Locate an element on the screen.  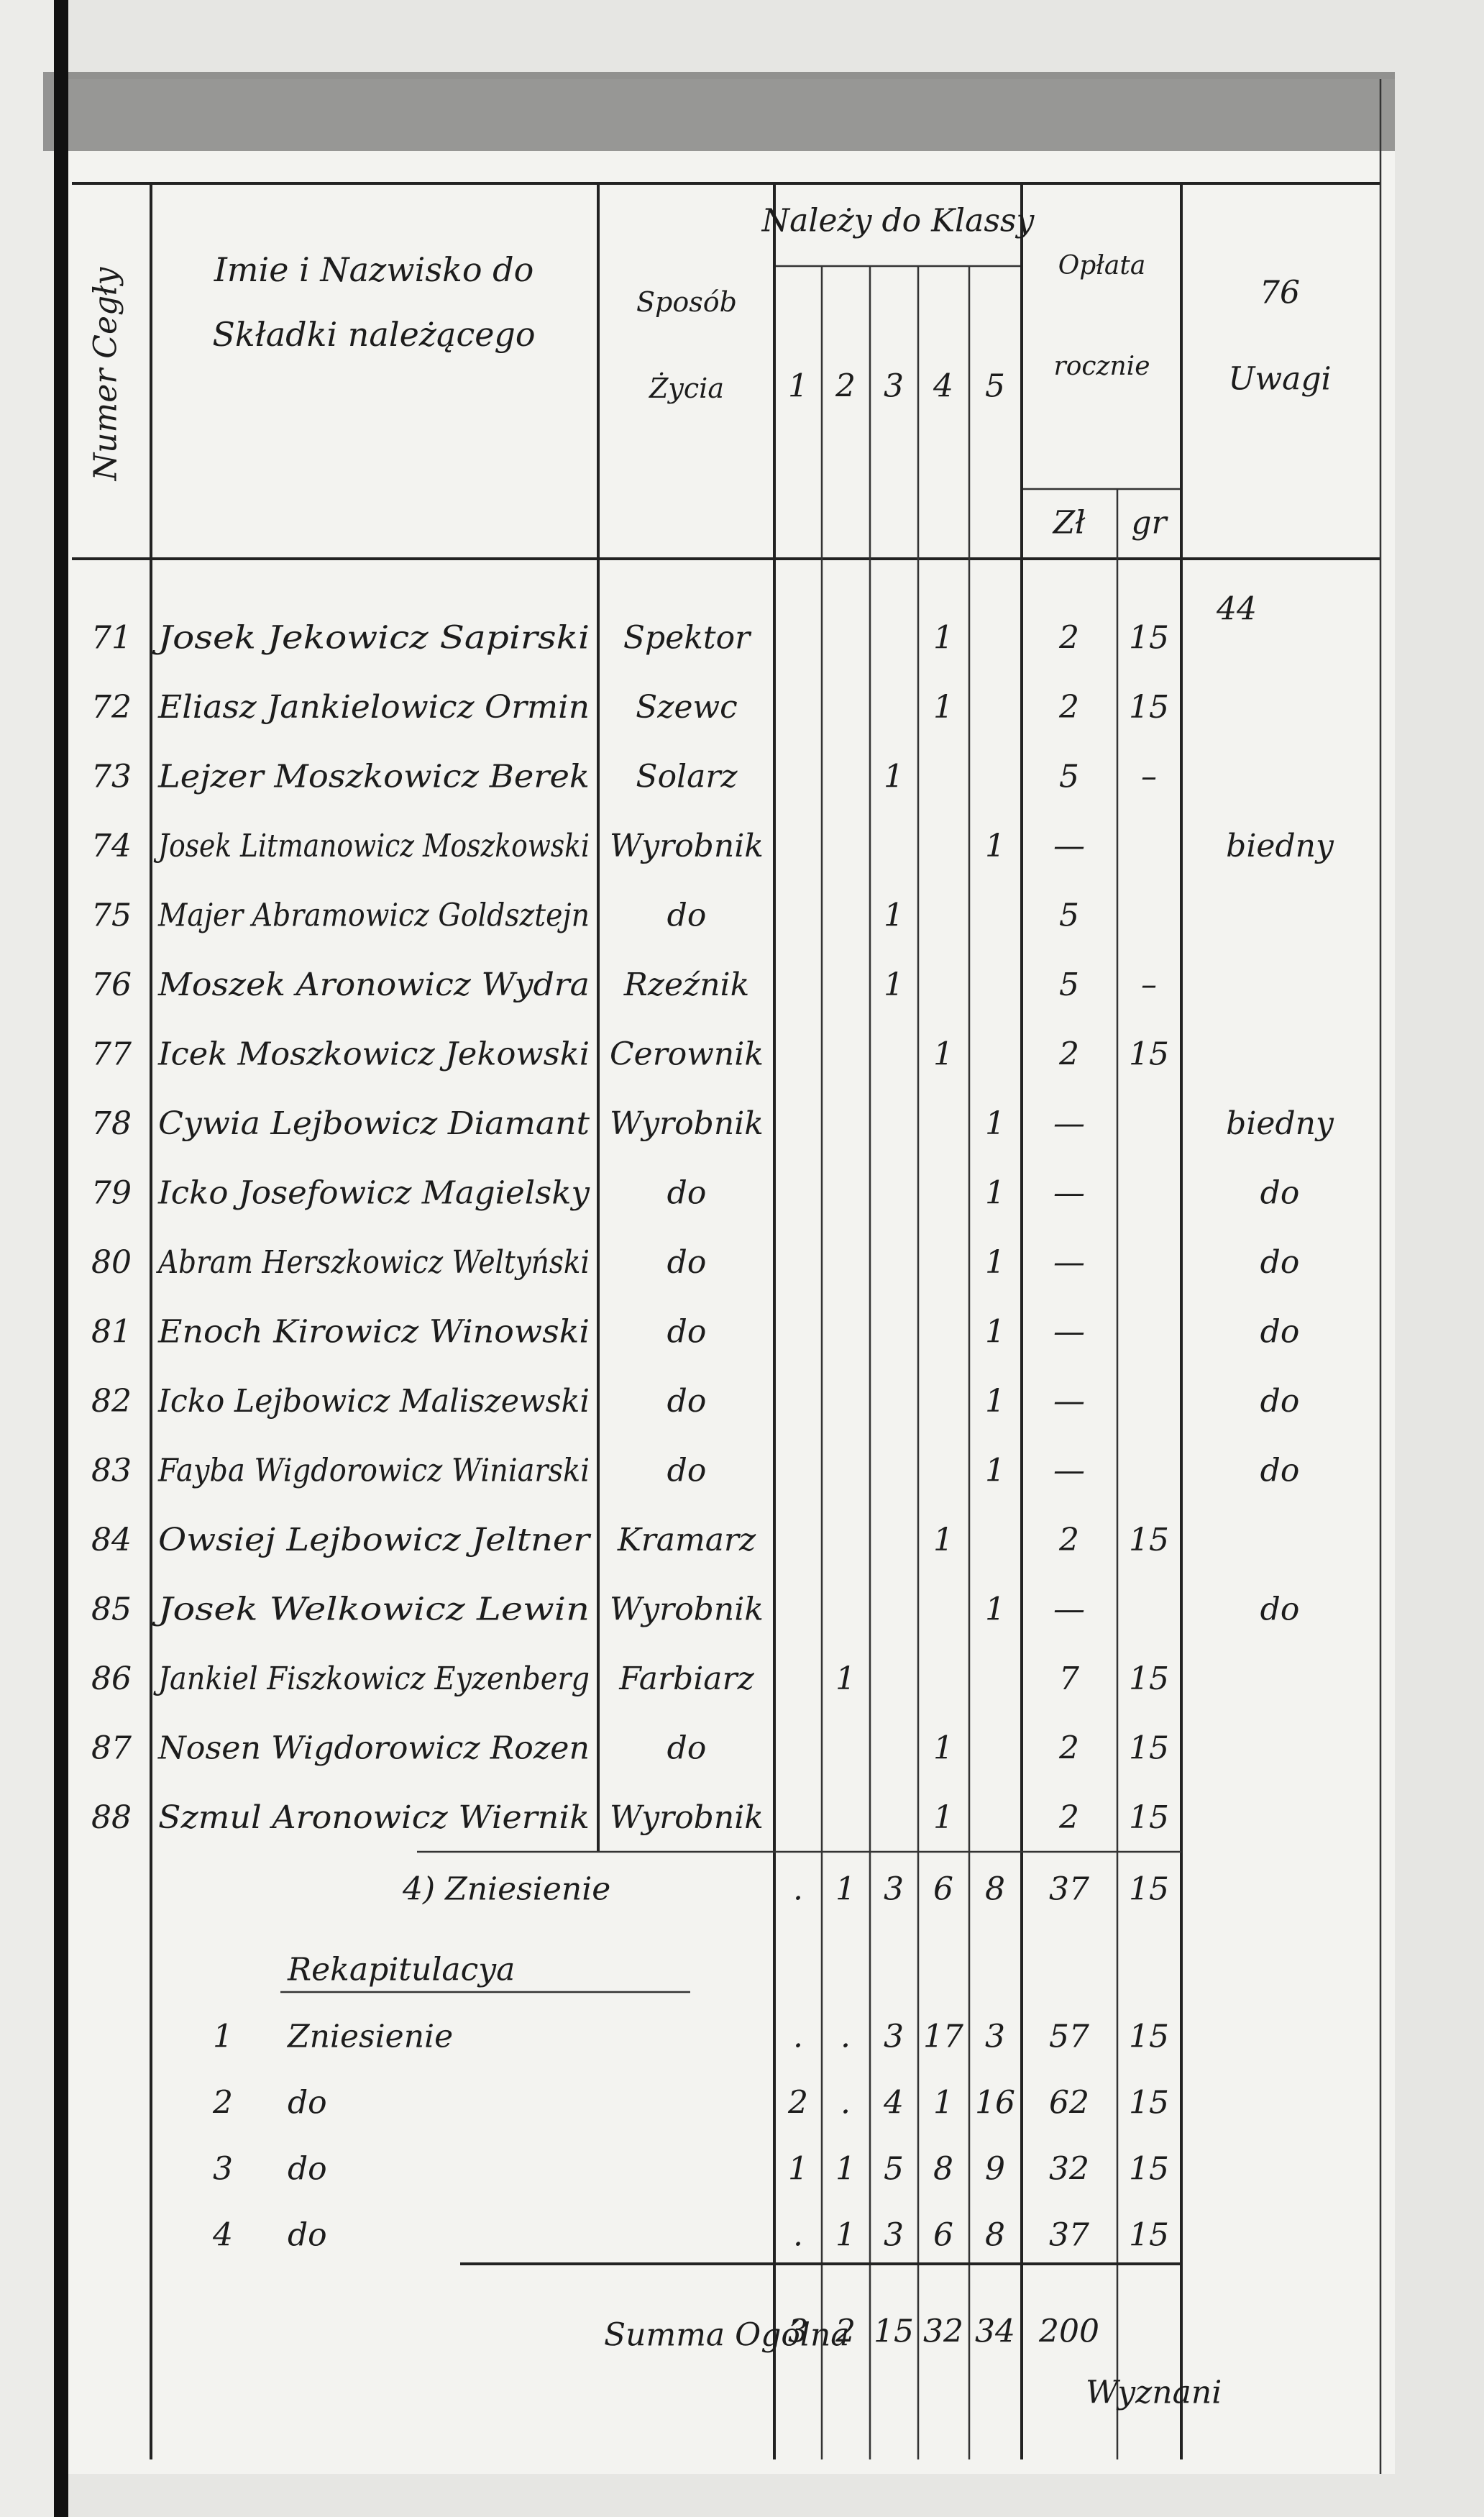
recap-number: 1 is located at coordinates (223, 2037).